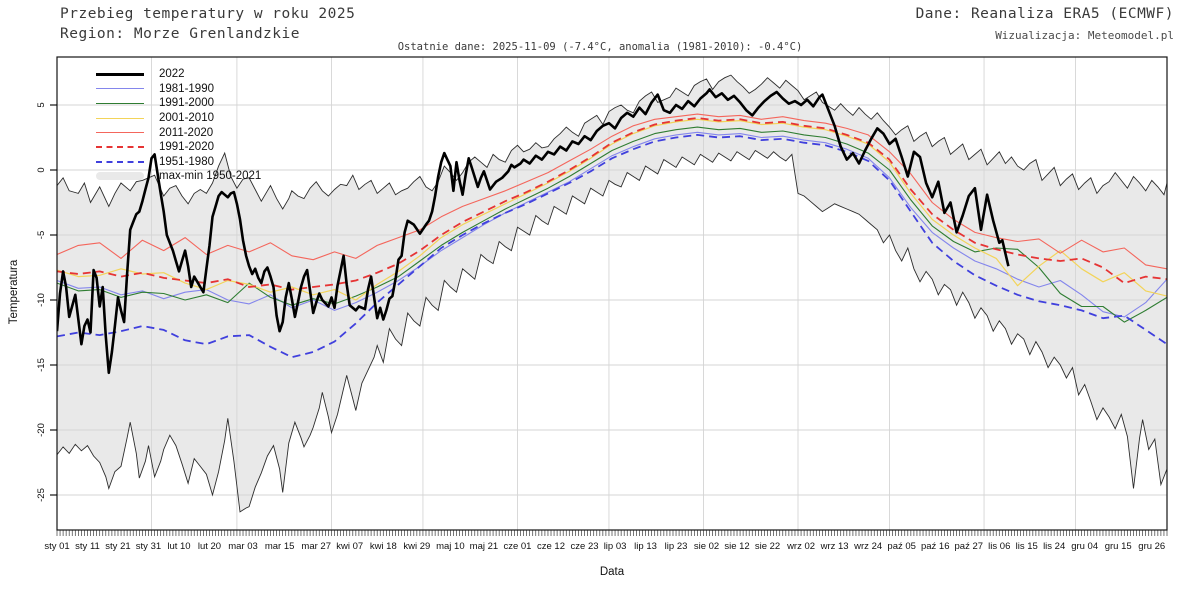 Image resolution: width=1200 pixels, height=600 pixels. Describe the element at coordinates (186, 161) in the screenshot. I see `legend-label: 1951-1980` at that location.